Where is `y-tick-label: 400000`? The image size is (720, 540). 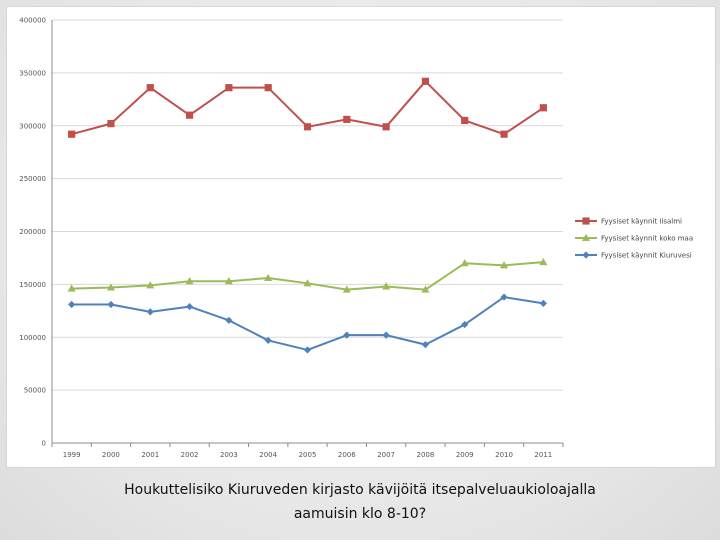 y-tick-label: 400000 is located at coordinates (32, 21).